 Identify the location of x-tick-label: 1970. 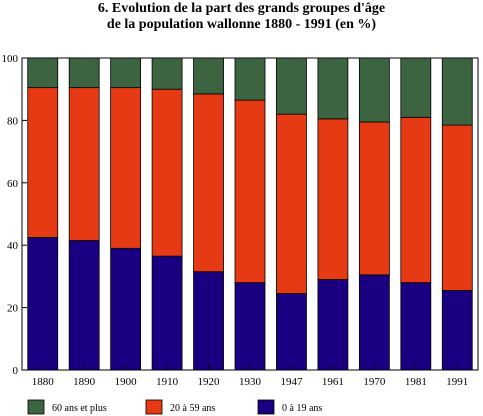
(374, 382).